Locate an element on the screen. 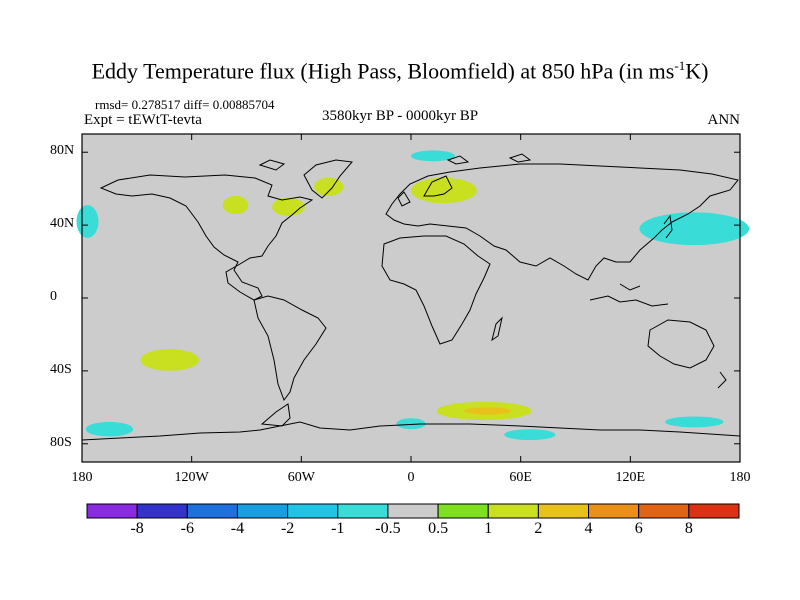  colorbar-label: 4 is located at coordinates (588, 528).